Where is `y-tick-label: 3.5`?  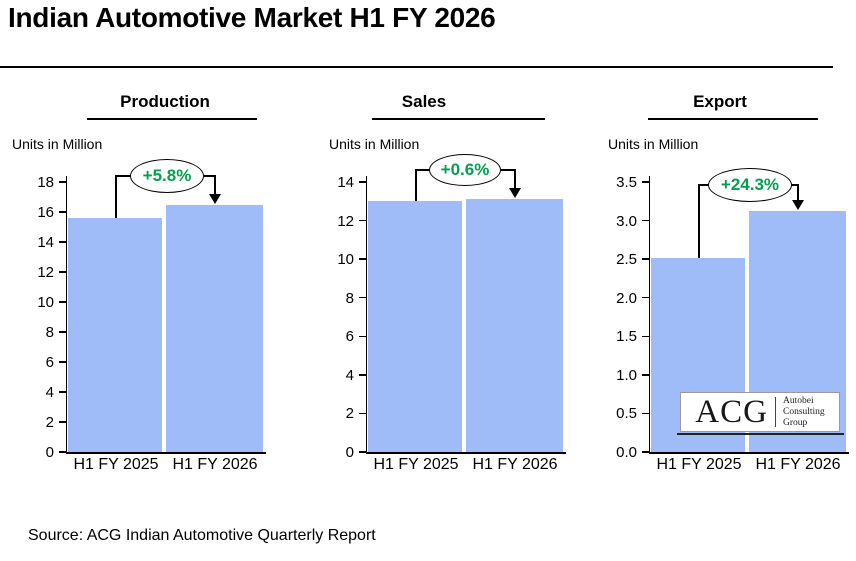
y-tick-label: 3.5 is located at coordinates (626, 182).